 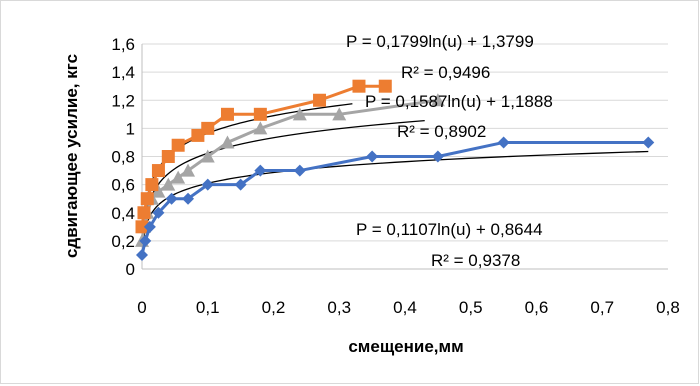 What do you see at coordinates (459, 101) in the screenshot?
I see `equation-gray: P = 0,1587ln(u) + 1,1888` at bounding box center [459, 101].